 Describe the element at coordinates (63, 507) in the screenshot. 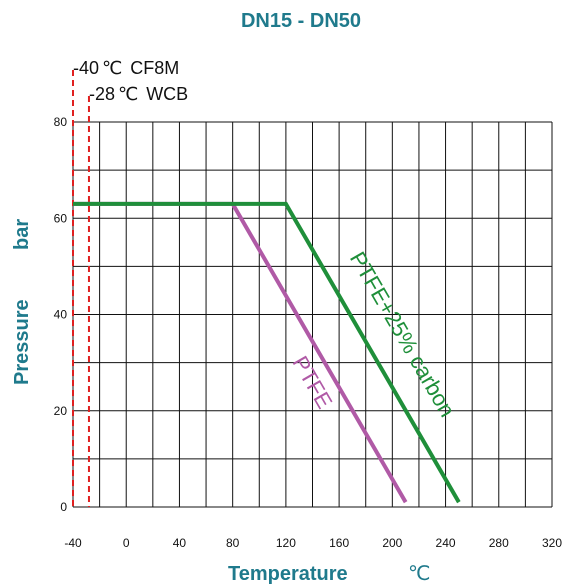

I see `y-tick-label: 0` at that location.